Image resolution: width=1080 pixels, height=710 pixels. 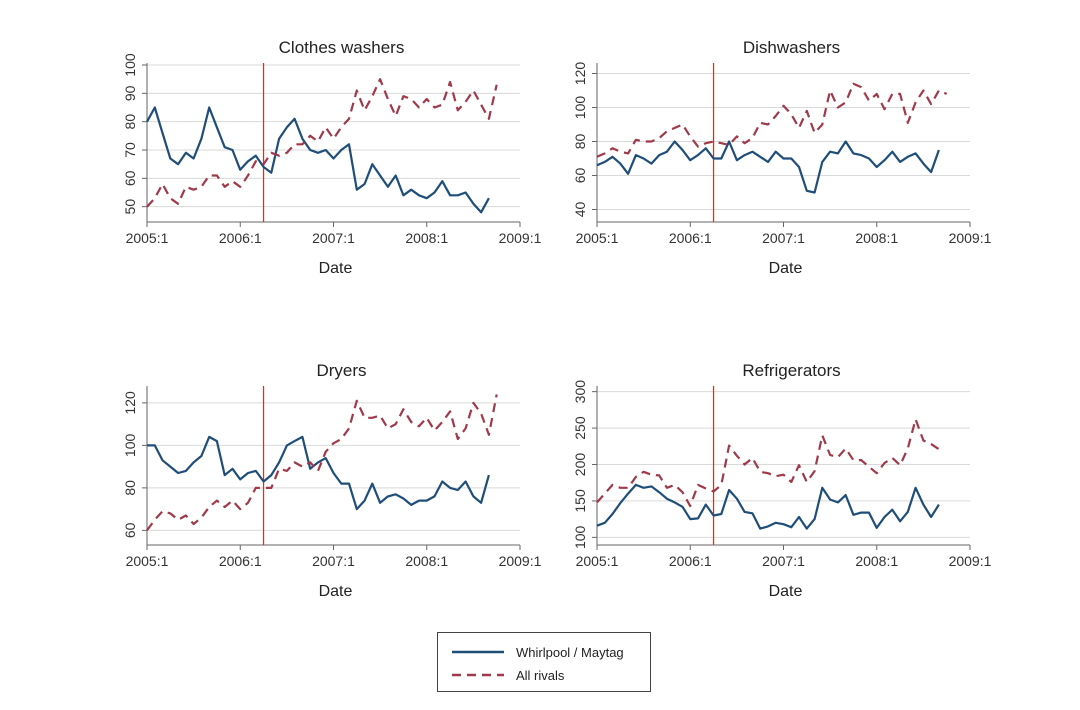 I want to click on chart-title: Refrigerators, so click(x=791, y=370).